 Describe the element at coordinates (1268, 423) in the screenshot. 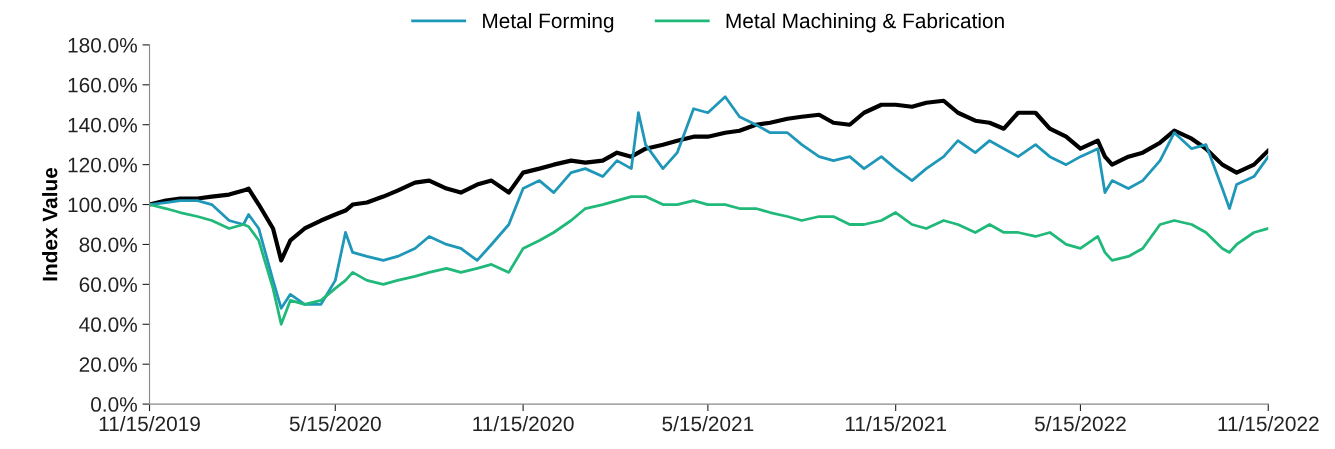

I see `x-tick-label: 11/15/2022` at that location.